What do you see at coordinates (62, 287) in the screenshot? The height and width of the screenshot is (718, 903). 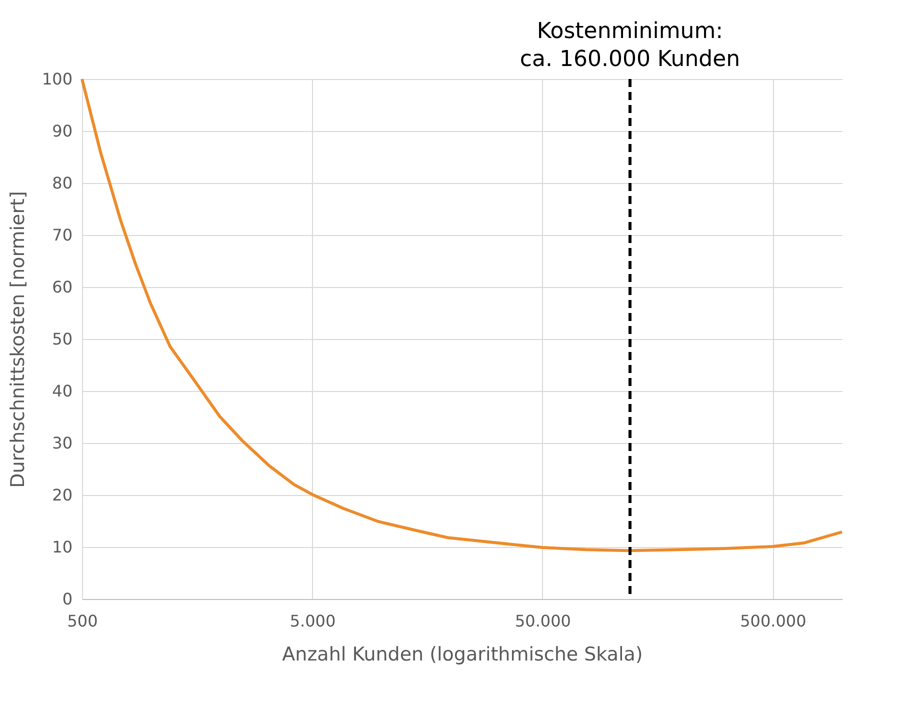 I see `y-tick-label: 60` at bounding box center [62, 287].